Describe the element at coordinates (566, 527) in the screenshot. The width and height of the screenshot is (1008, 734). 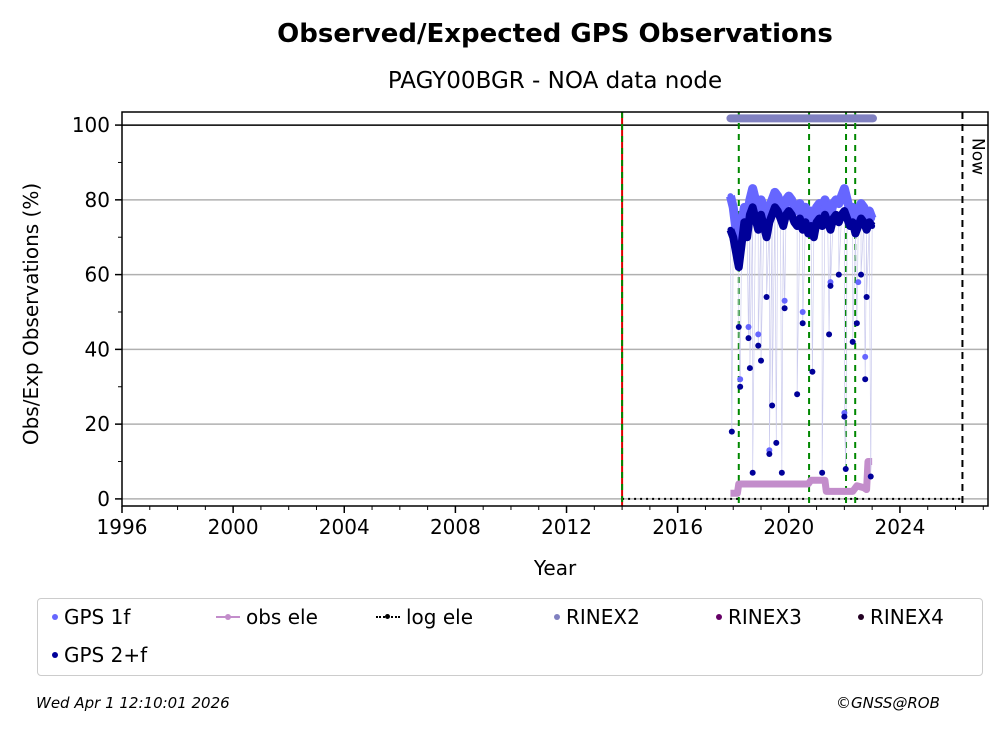
I see `x-tick-label: 2012` at that location.